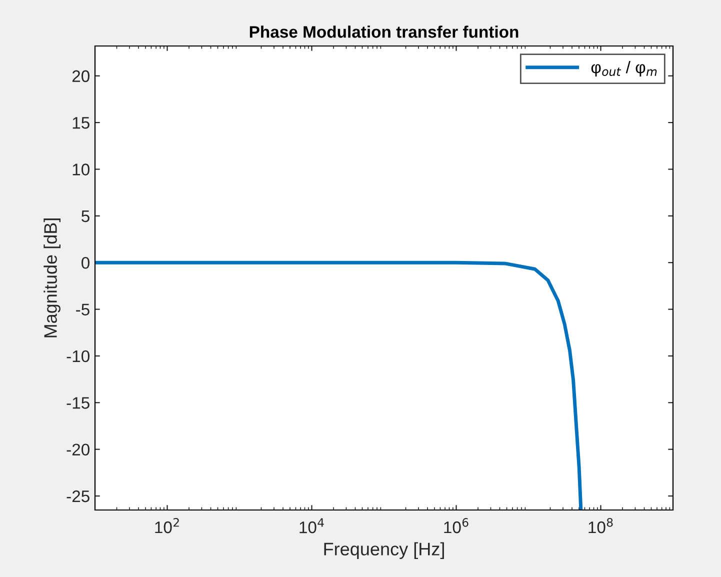  Describe the element at coordinates (52, 278) in the screenshot. I see `y-axis-title: Magnitude [dB]` at that location.